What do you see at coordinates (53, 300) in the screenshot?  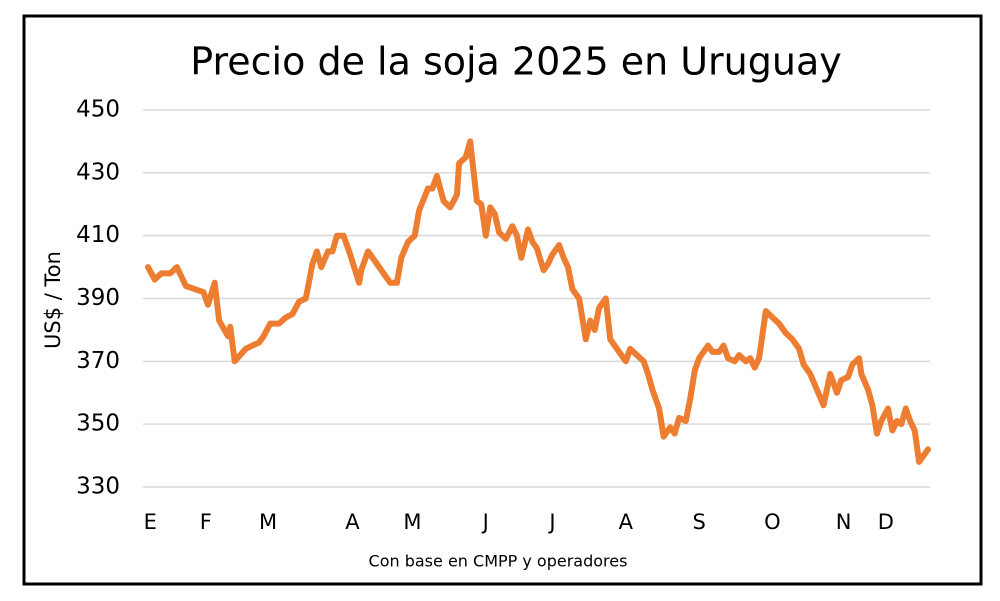 I see `y-axis-label: US$ / Ton` at bounding box center [53, 300].